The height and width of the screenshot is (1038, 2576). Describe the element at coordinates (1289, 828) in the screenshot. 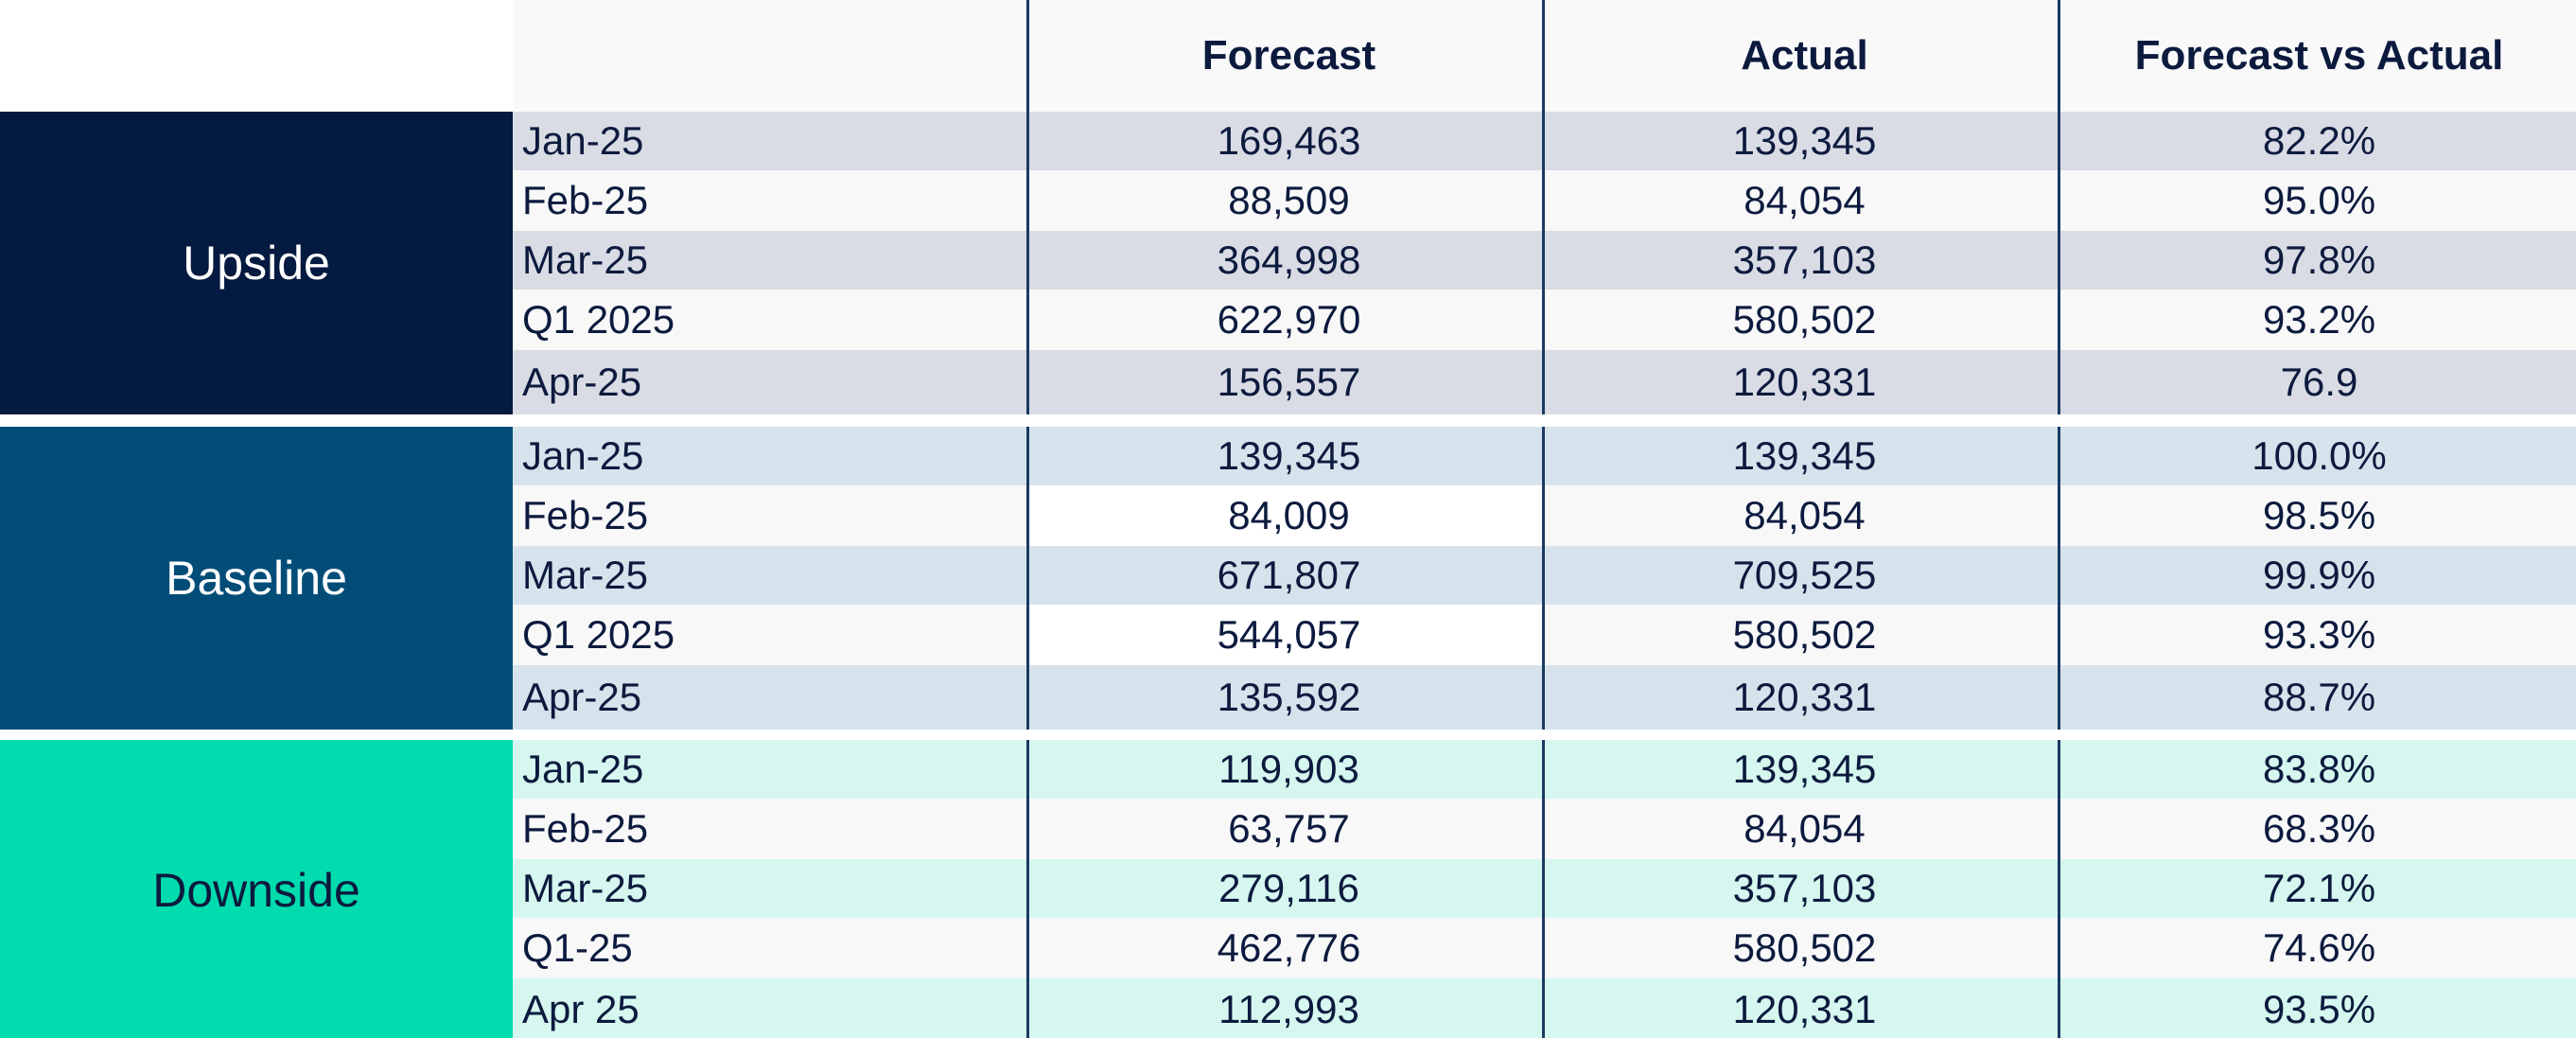

I see `forecast-cell: 63,757` at that location.